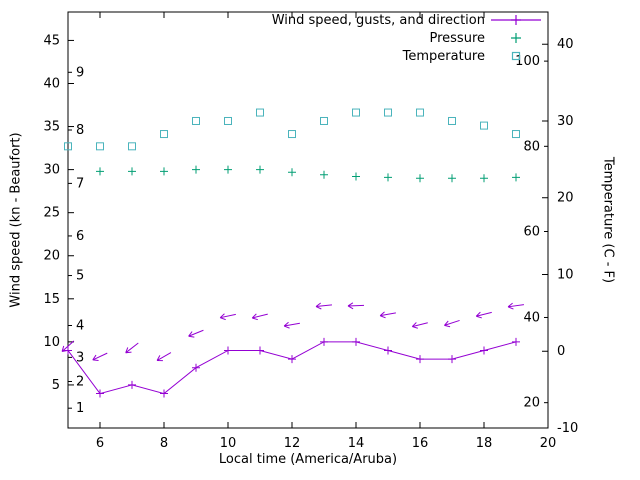 The image size is (640, 480). What do you see at coordinates (484, 443) in the screenshot?
I see `svg-text: 18` at bounding box center [484, 443].